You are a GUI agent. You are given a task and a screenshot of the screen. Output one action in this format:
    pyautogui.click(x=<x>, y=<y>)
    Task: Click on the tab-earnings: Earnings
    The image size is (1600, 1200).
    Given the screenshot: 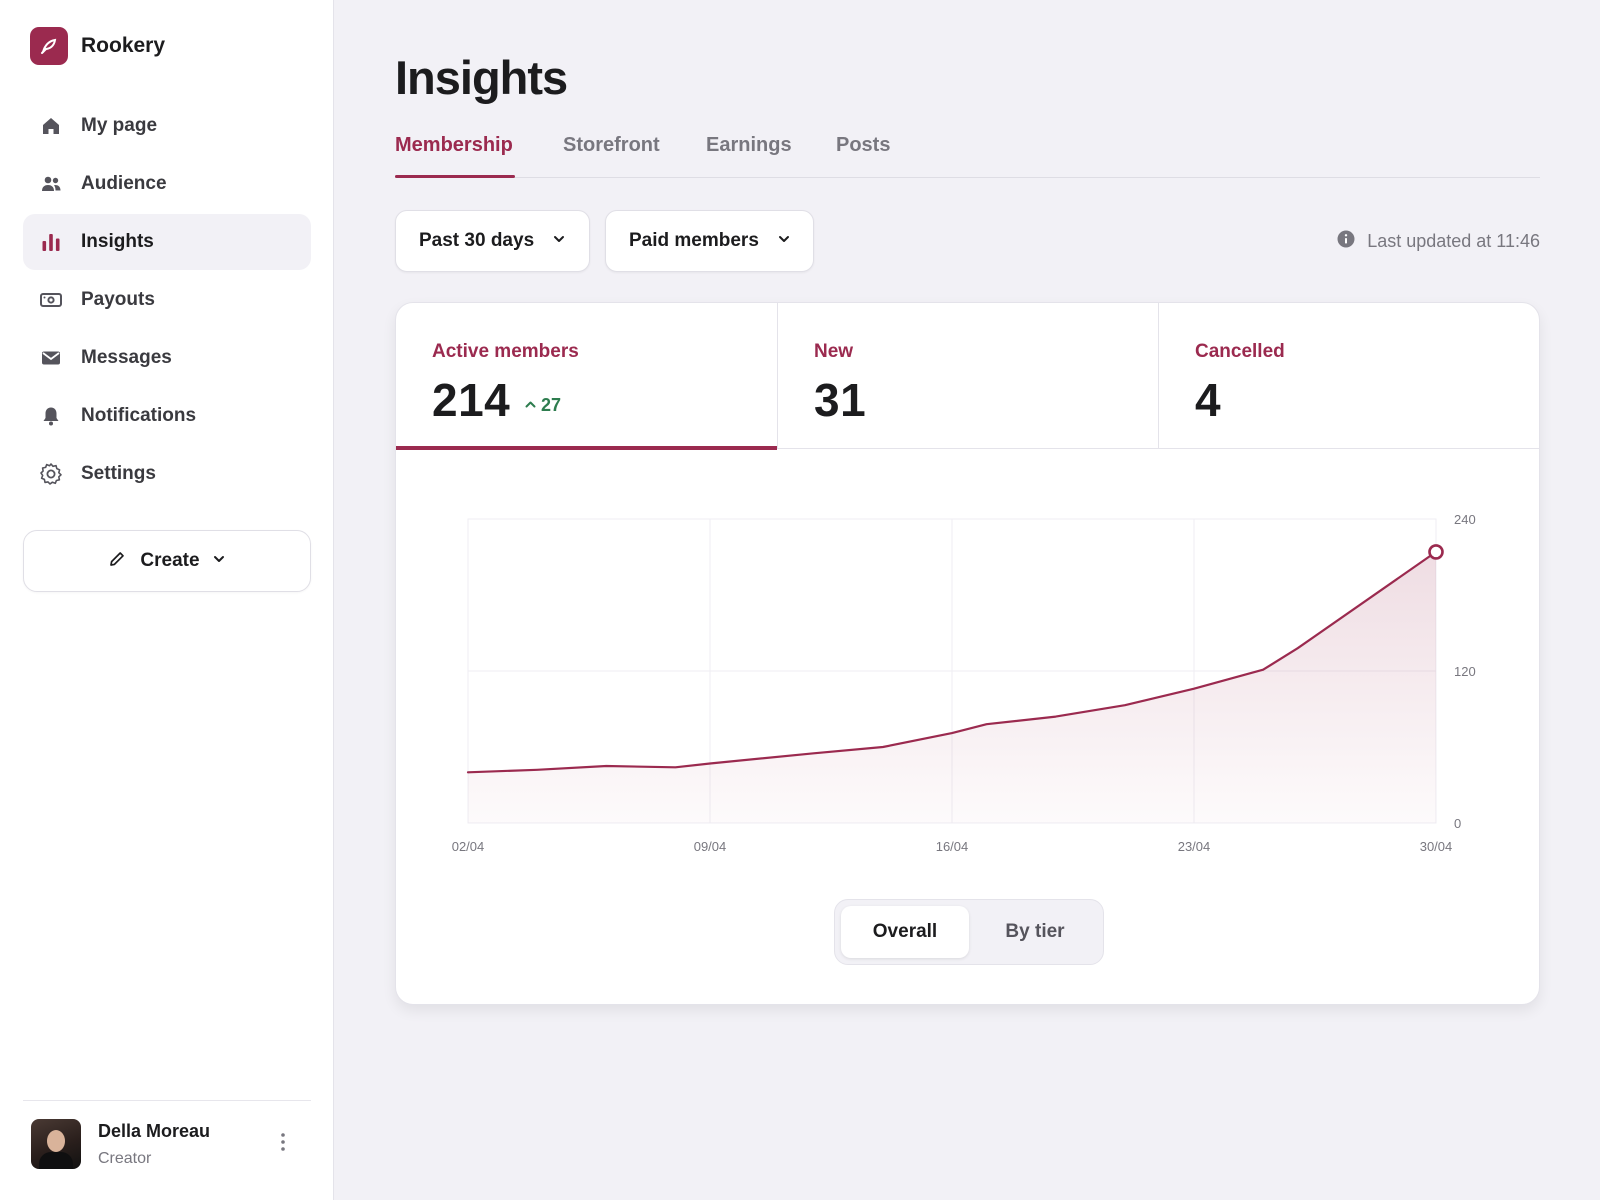 What is the action you would take?
    pyautogui.click(x=749, y=145)
    